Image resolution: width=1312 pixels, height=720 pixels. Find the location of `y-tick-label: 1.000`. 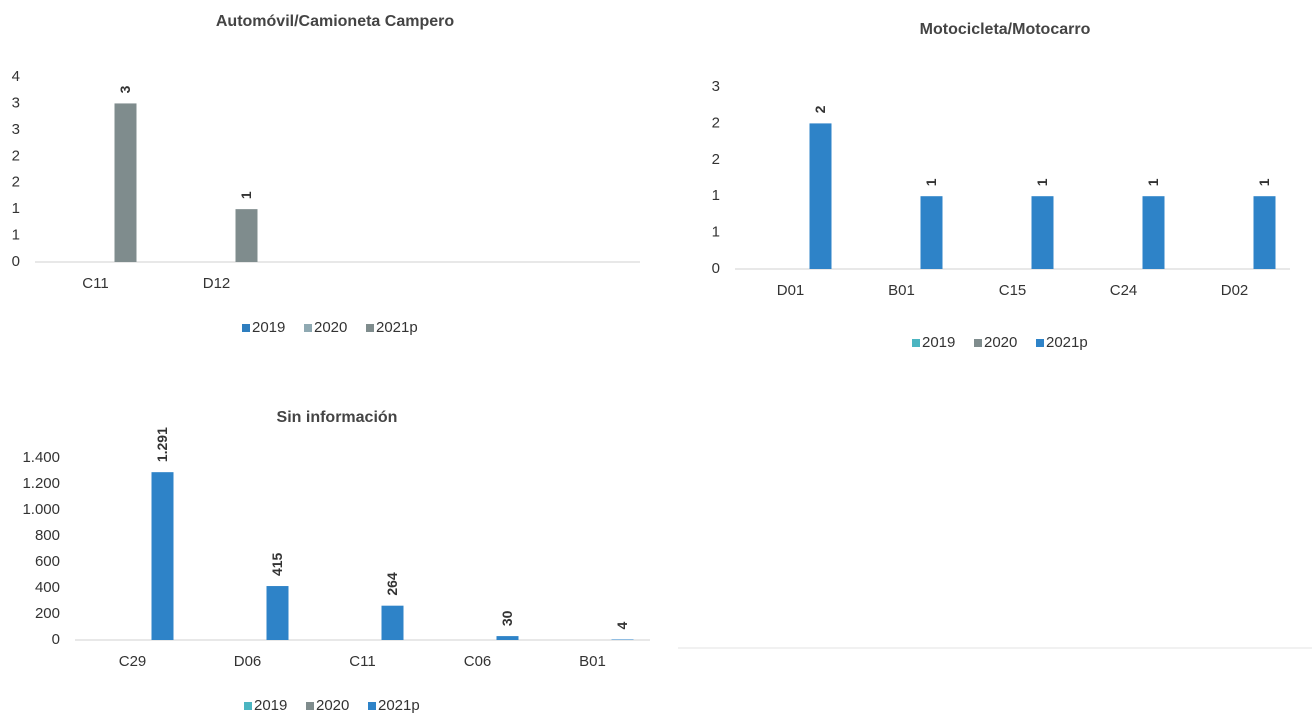

y-tick-label: 1.000 is located at coordinates (41, 509).